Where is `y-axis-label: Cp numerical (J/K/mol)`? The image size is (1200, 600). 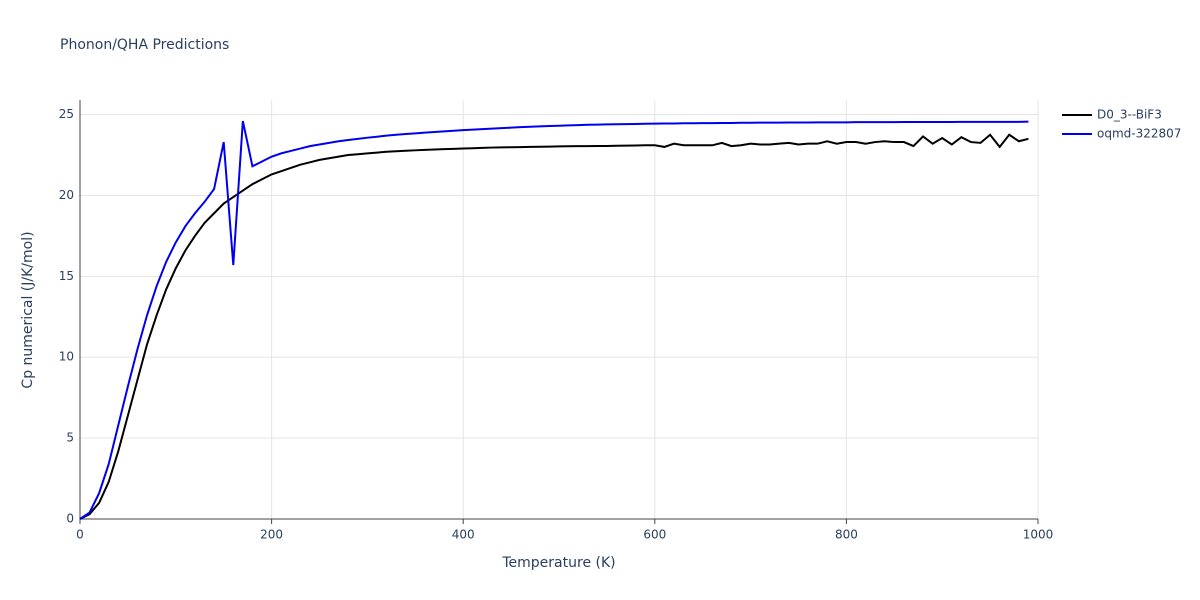
y-axis-label: Cp numerical (J/K/mol) is located at coordinates (28, 309).